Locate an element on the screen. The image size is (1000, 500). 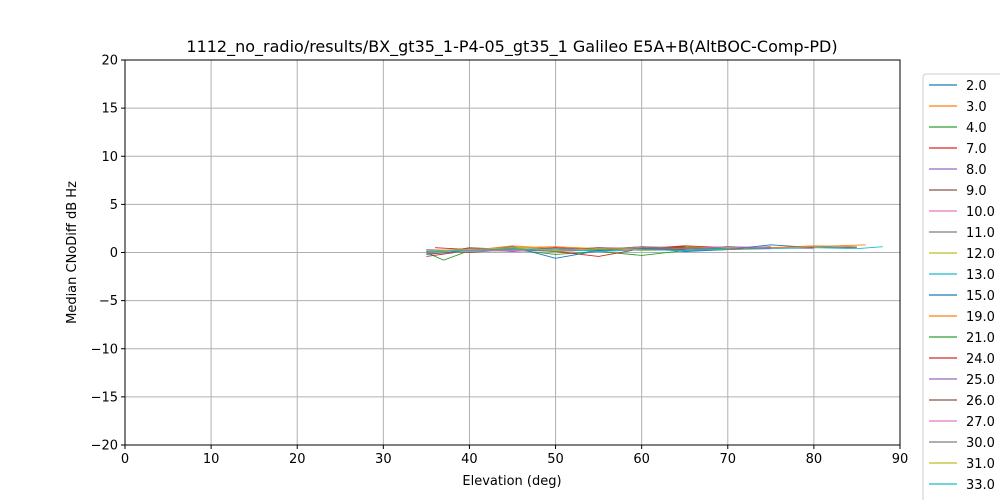
x-tick-label: 80 is located at coordinates (814, 459).